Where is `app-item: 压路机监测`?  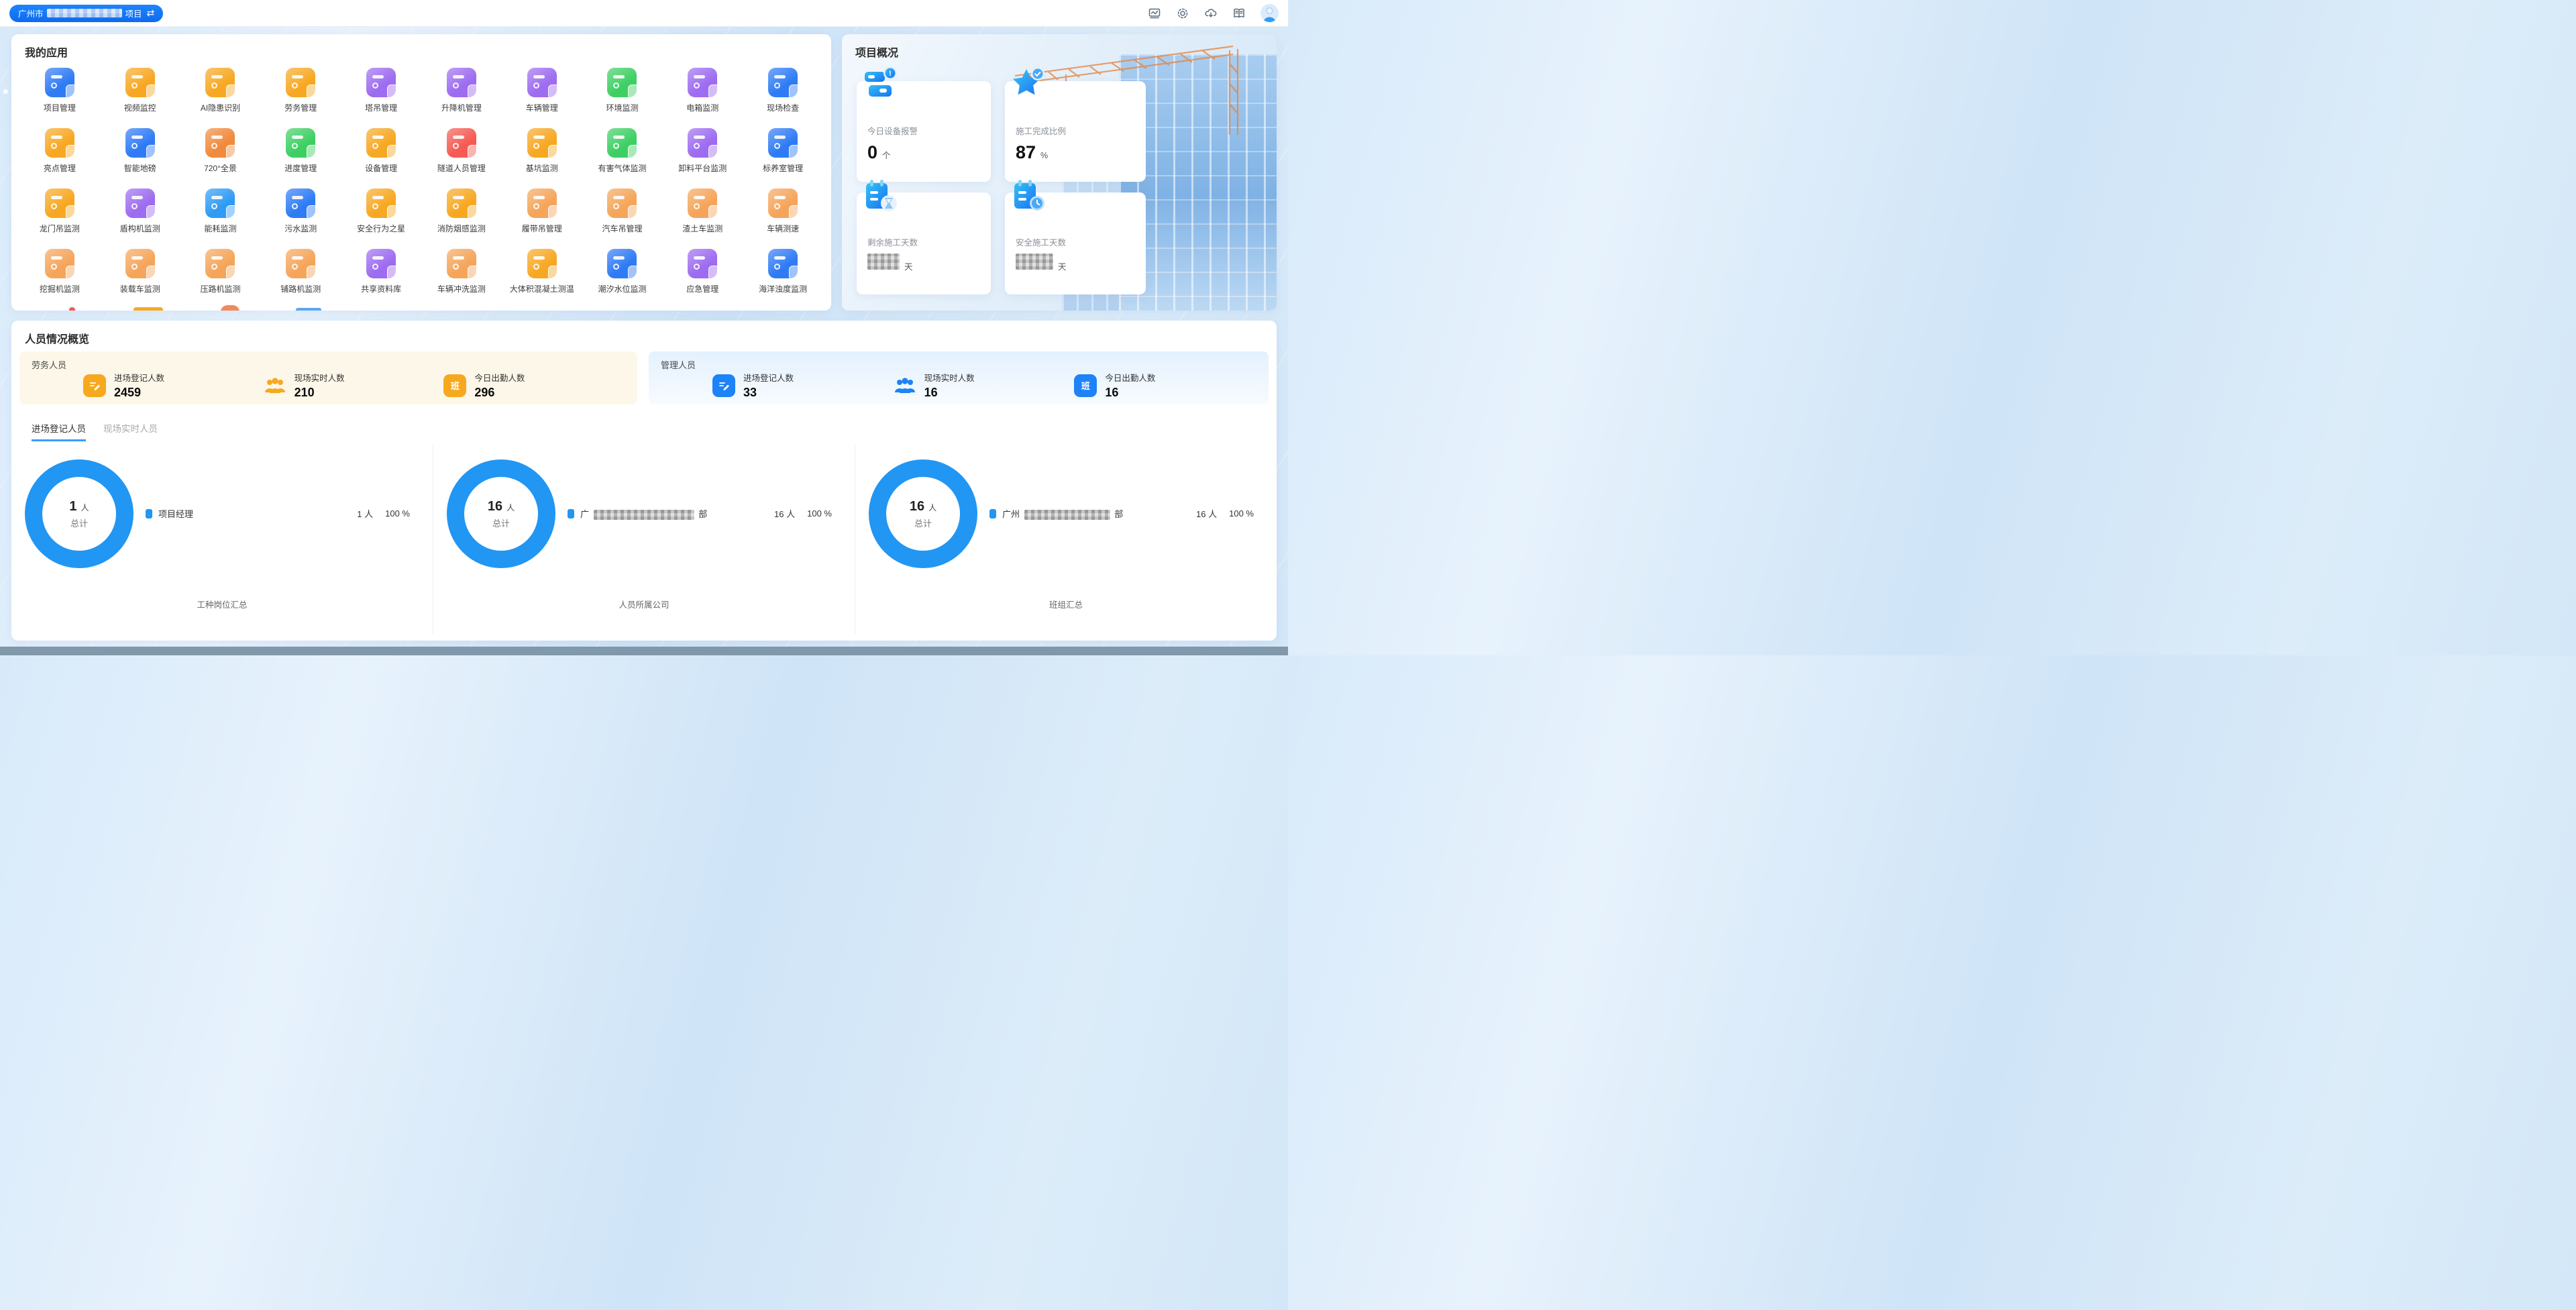 app-item: 压路机监测 is located at coordinates (220, 273).